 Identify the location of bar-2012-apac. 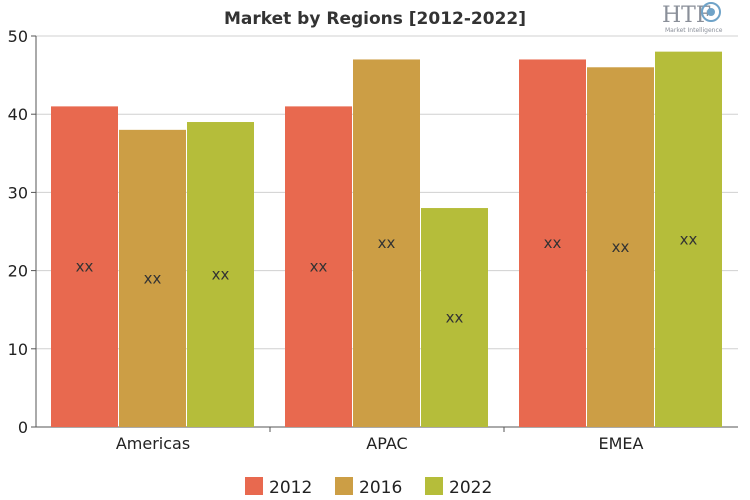
(318, 266).